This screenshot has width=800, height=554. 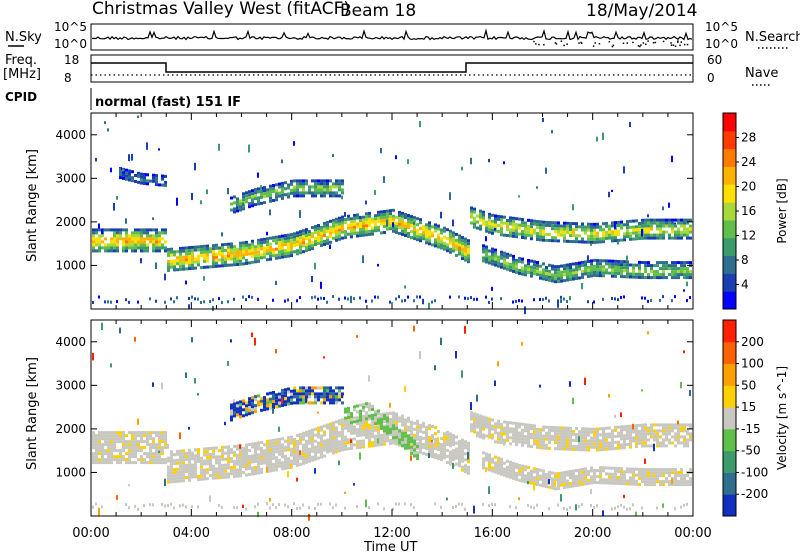 What do you see at coordinates (761, 73) in the screenshot?
I see `nave-label: Nave` at bounding box center [761, 73].